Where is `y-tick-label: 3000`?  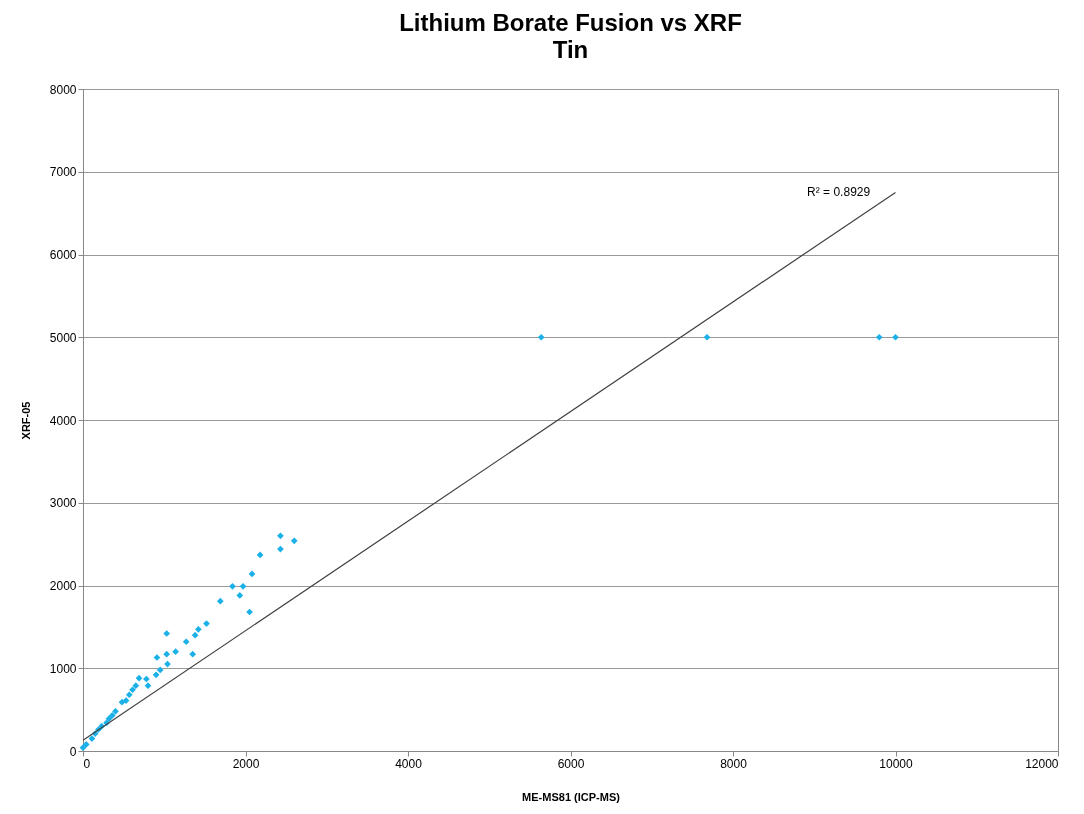 y-tick-label: 3000 is located at coordinates (63, 503).